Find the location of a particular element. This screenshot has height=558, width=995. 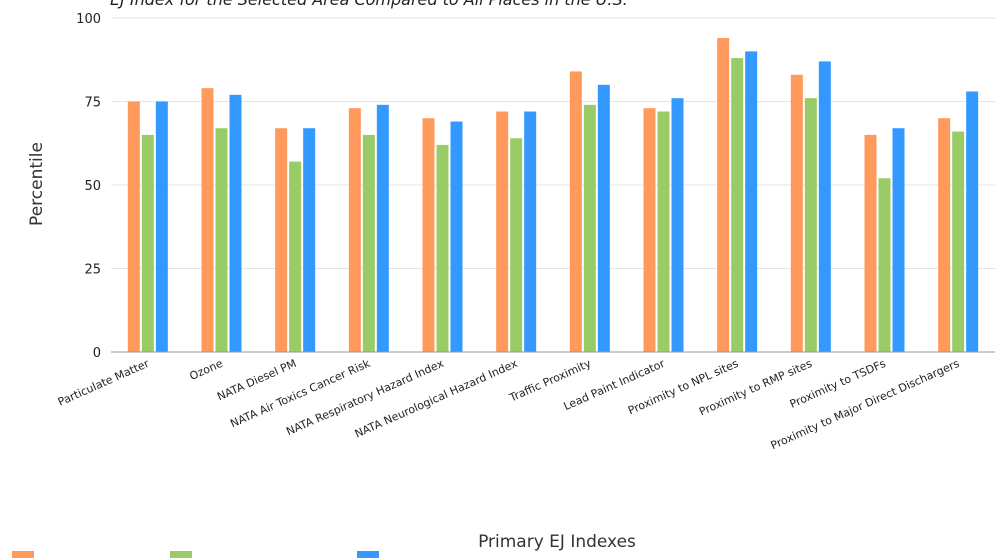

x-tick-label: Ozone is located at coordinates (206, 370).